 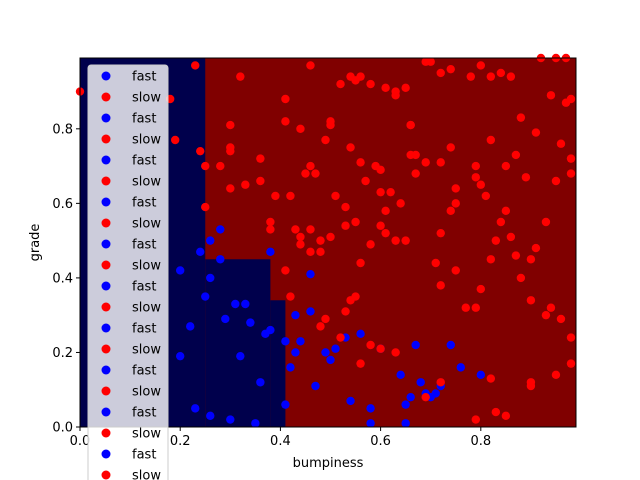 I want to click on x-tick-label: 0.4, so click(x=280, y=441).